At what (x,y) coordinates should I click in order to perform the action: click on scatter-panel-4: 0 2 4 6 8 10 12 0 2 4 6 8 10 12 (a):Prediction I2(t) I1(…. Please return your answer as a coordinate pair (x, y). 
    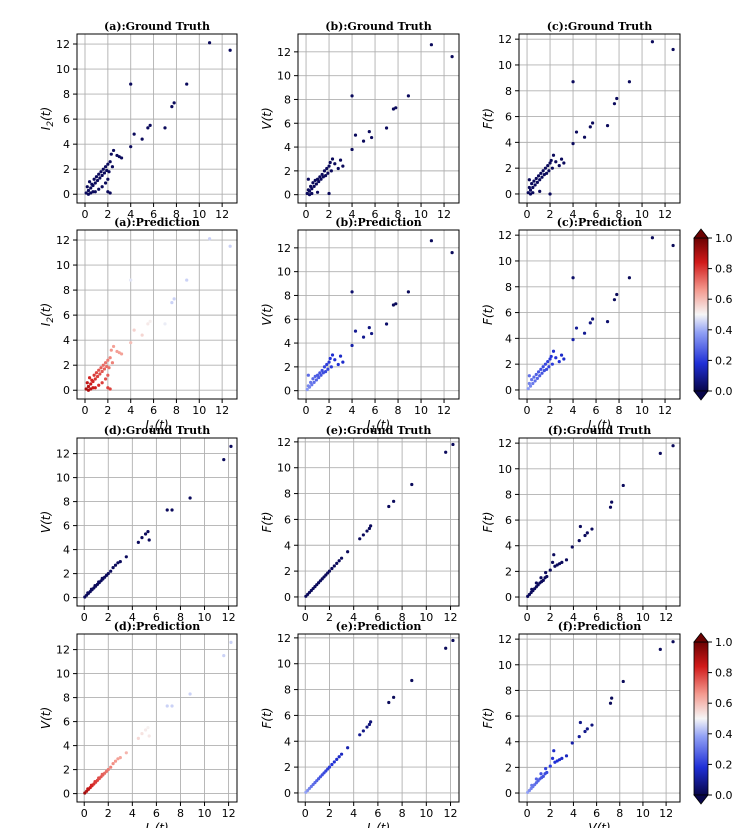
    Looking at the image, I should click on (138, 325).